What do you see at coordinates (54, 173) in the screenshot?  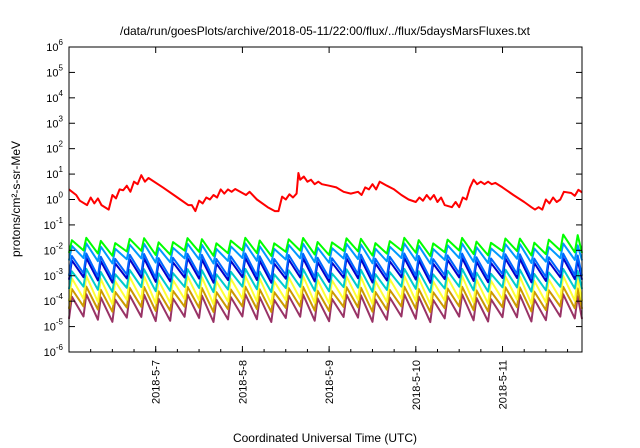 I see `y-tick-label: 10¹` at bounding box center [54, 173].